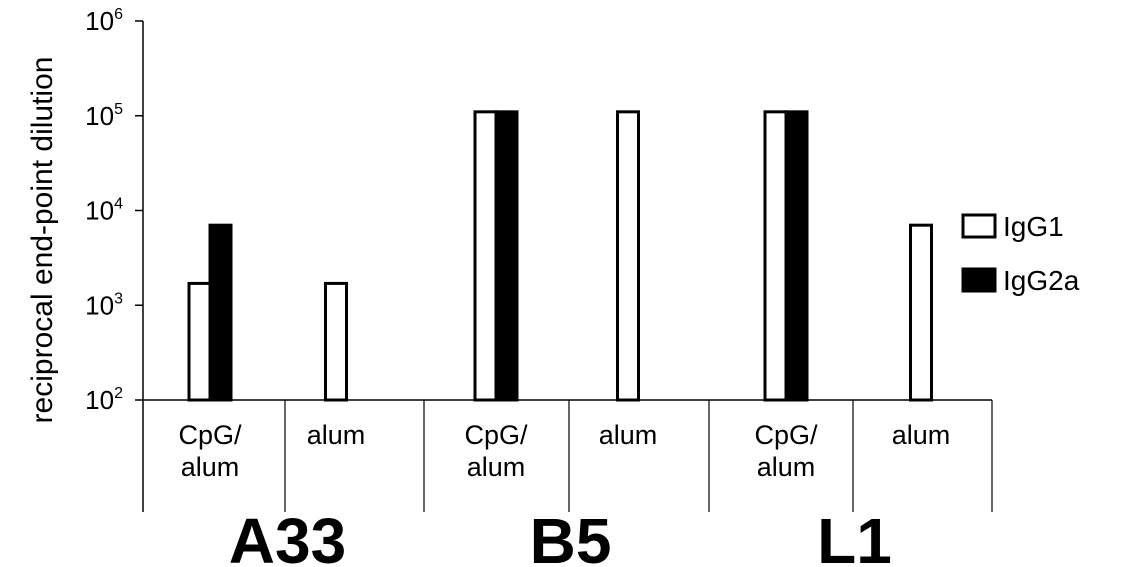 Image resolution: width=1131 pixels, height=567 pixels. Describe the element at coordinates (1020, 253) in the screenshot. I see `legend: IgG1 IgG2a` at that location.